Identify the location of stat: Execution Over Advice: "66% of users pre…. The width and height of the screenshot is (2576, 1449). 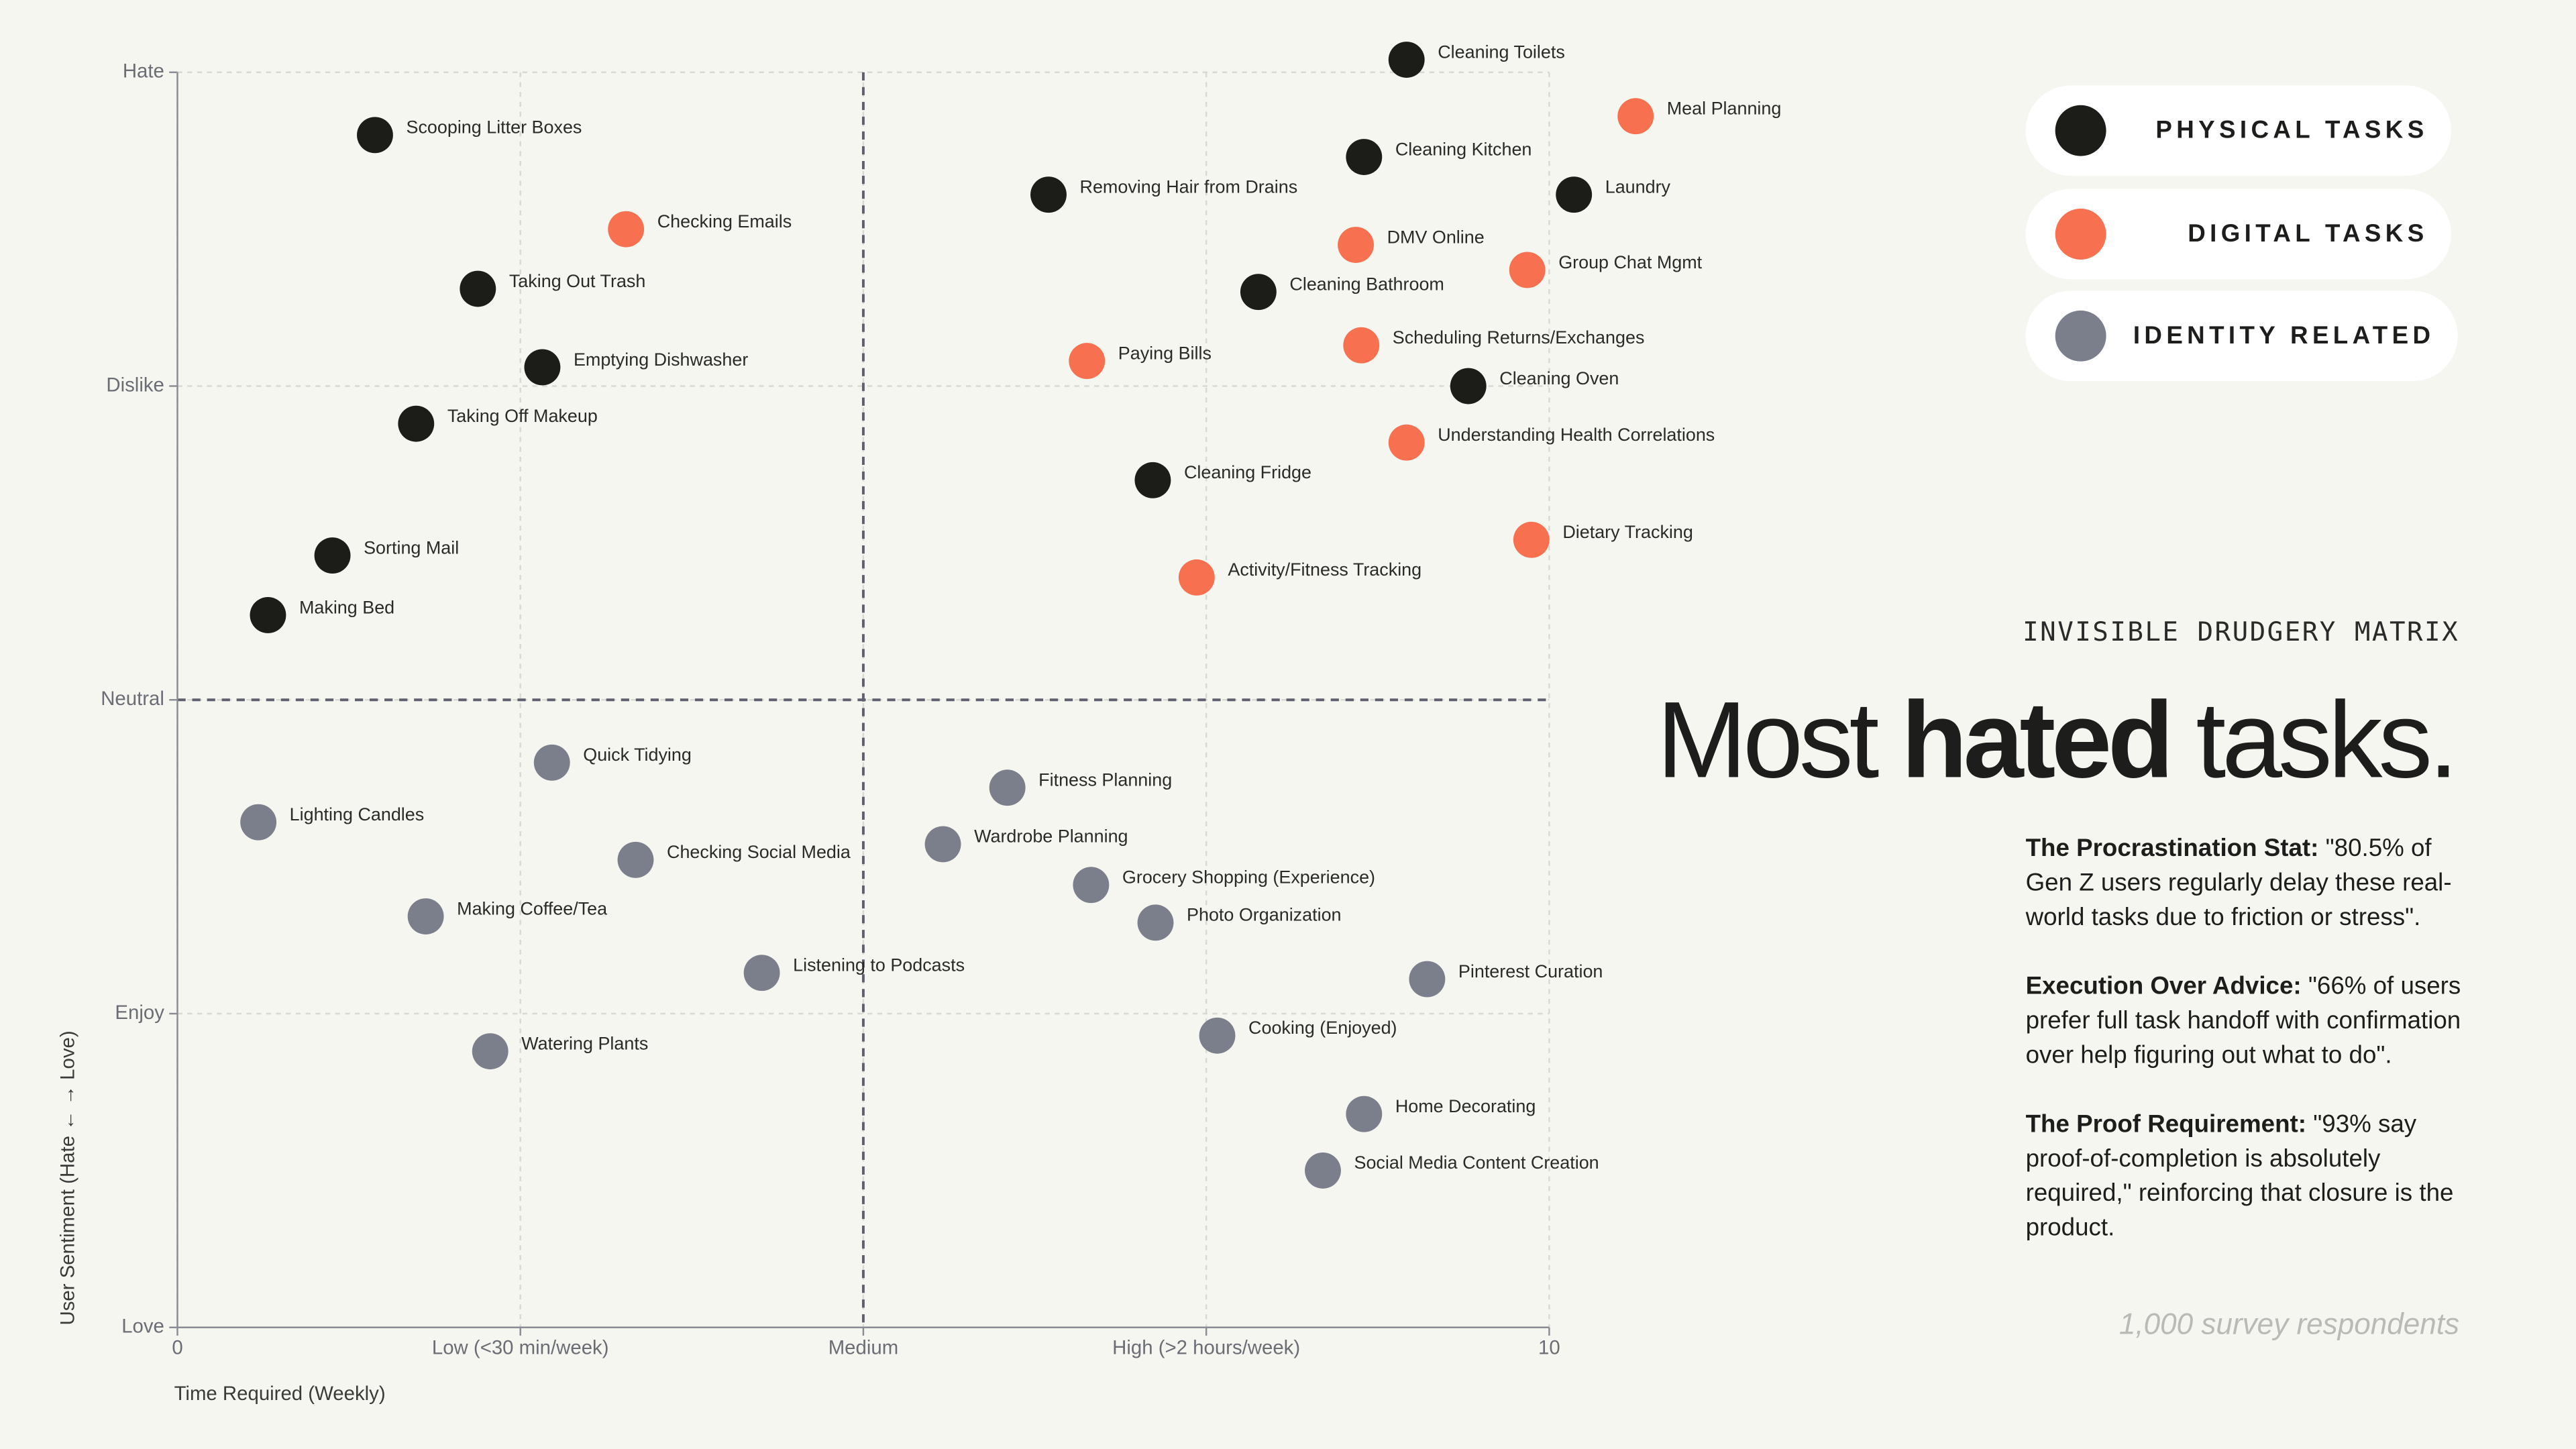
(2246, 1021).